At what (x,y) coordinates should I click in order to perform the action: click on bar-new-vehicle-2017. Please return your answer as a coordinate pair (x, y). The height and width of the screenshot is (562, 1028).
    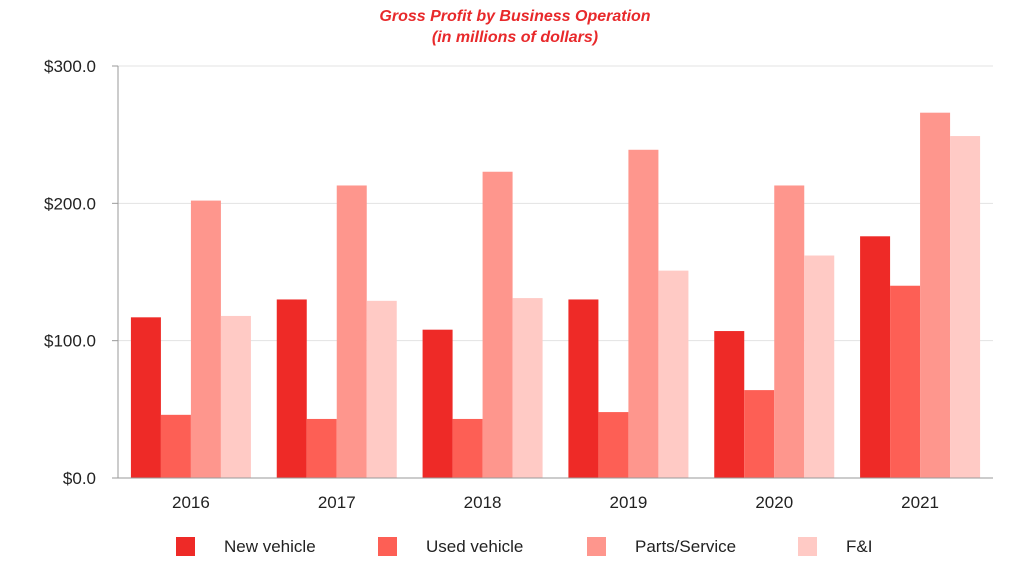
    Looking at the image, I should click on (291, 388).